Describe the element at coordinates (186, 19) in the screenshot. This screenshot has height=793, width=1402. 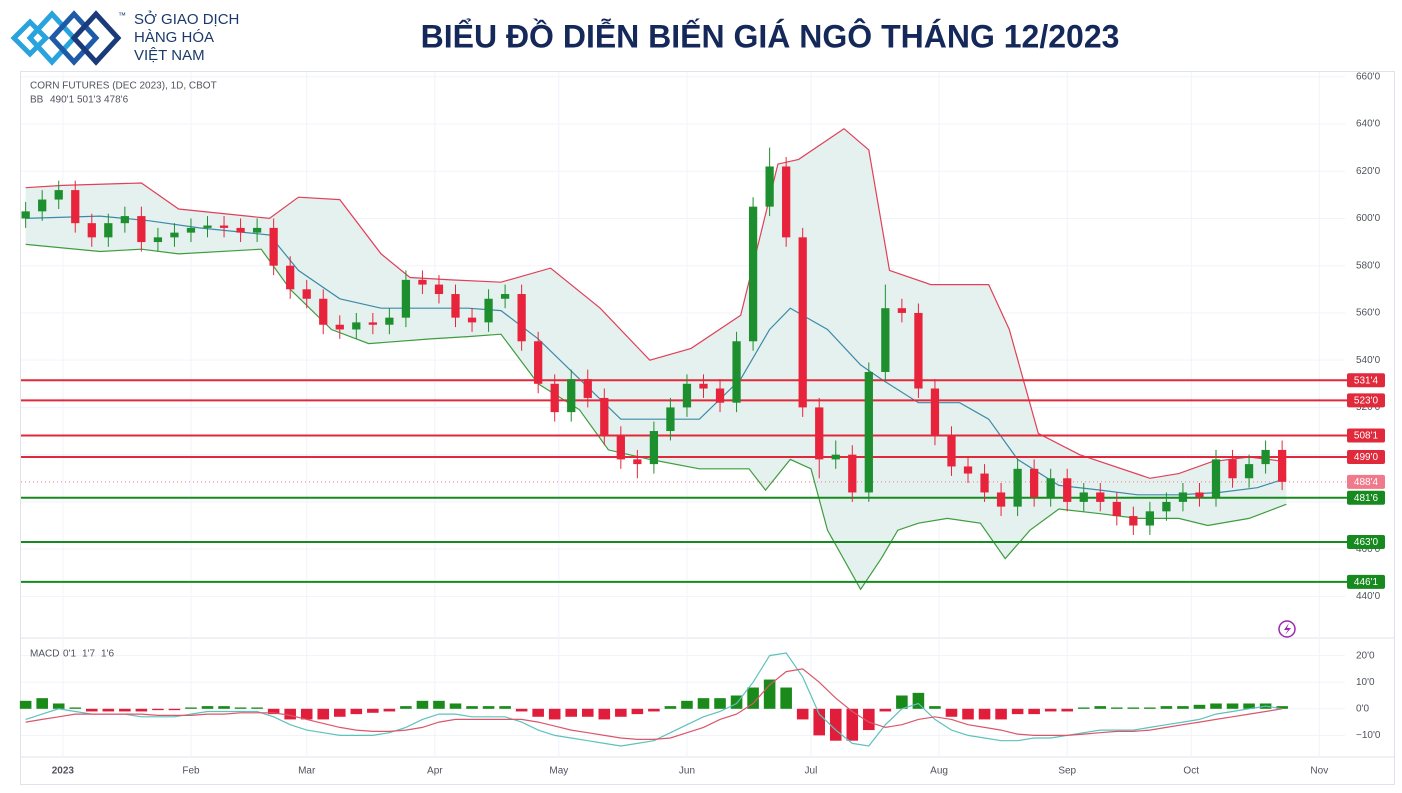
I see `brand-line: SỞ GIAO DỊCH` at that location.